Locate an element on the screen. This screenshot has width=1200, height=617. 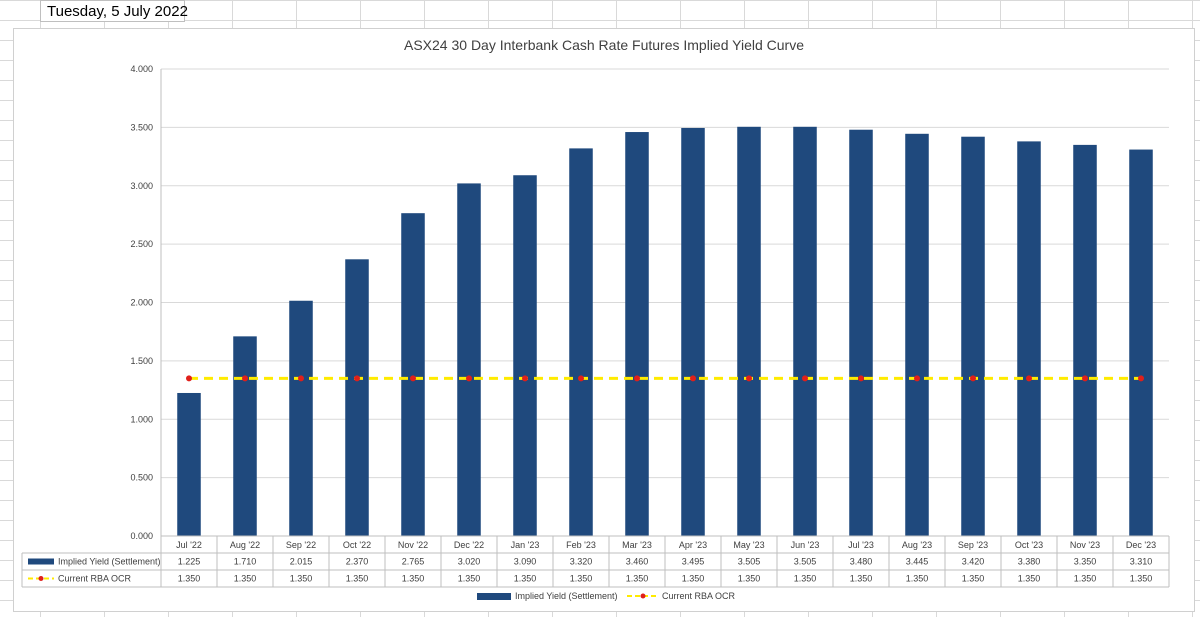
x-tick-label: Jul '23 is located at coordinates (861, 545).